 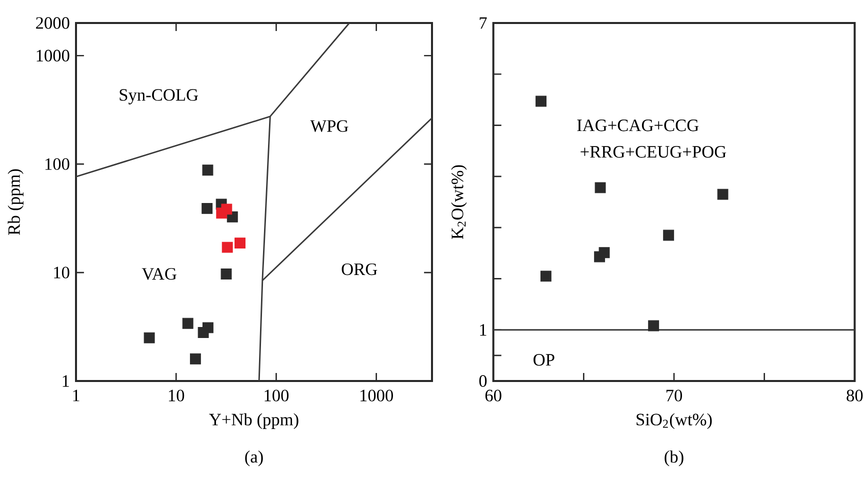 What do you see at coordinates (16, 202) in the screenshot?
I see `y-axis-title: Rb (ppm)` at bounding box center [16, 202].